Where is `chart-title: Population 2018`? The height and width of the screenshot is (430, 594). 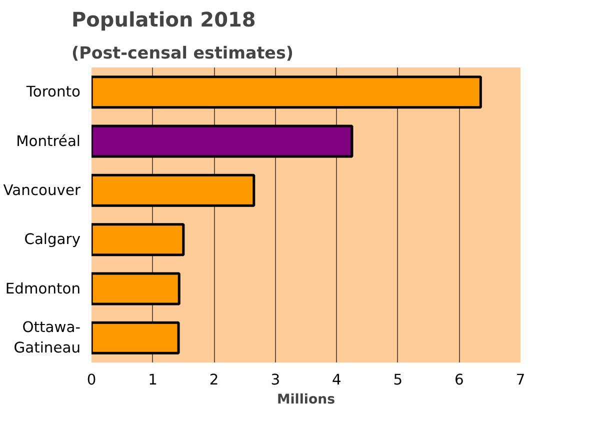 chart-title: Population 2018 is located at coordinates (164, 20).